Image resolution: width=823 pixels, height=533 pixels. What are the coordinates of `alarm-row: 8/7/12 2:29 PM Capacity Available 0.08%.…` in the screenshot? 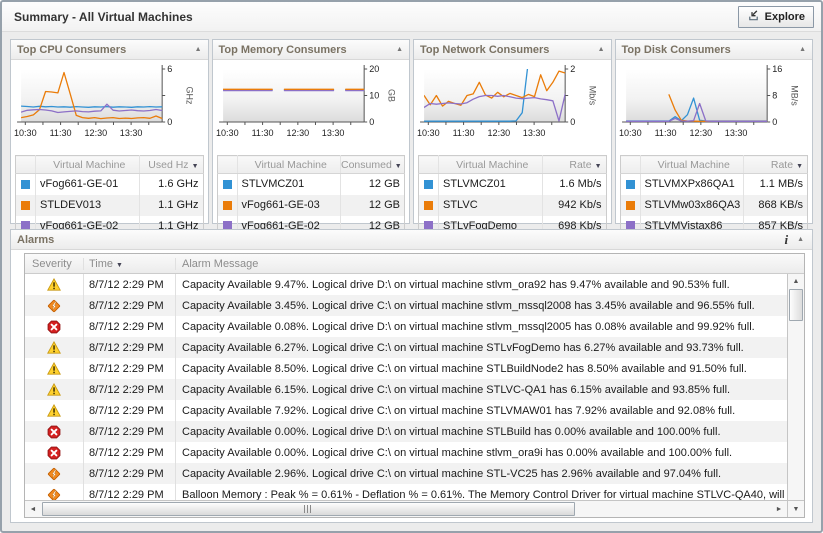 It's located at (406, 326).